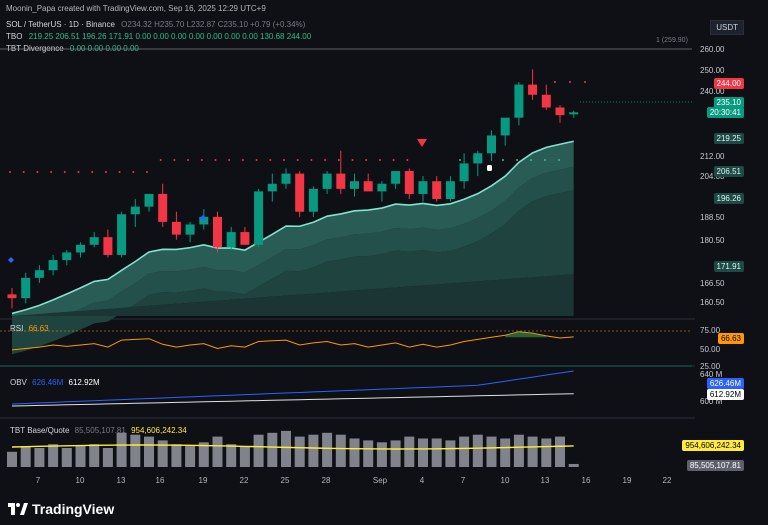 This screenshot has width=768, height=525. What do you see at coordinates (627, 480) in the screenshot?
I see `time-tick: 19` at bounding box center [627, 480].